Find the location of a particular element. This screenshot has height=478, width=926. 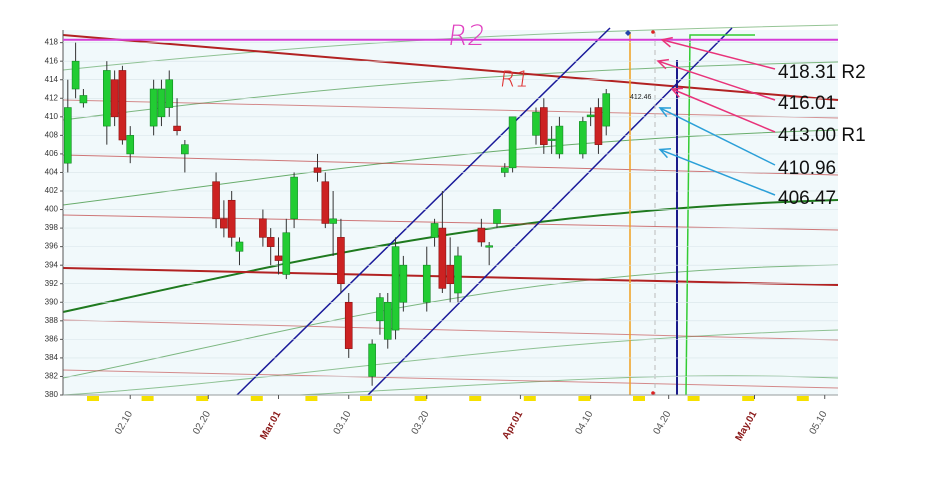

x-tick-label: 03.10 is located at coordinates (343, 423).